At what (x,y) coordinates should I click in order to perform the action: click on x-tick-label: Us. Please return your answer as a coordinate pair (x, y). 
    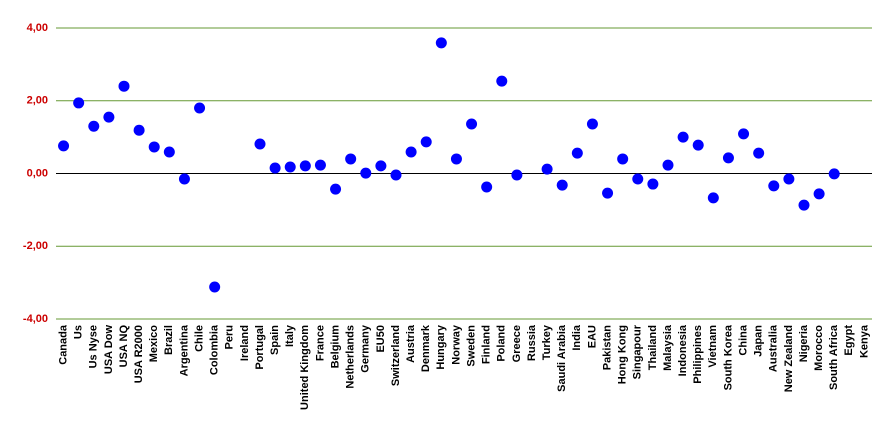
    Looking at the image, I should click on (79, 332).